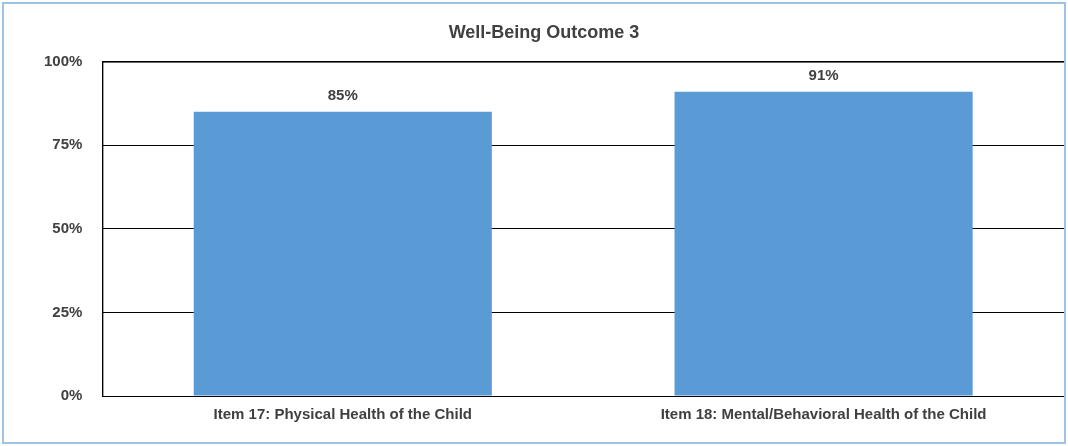 The width and height of the screenshot is (1068, 446). I want to click on y-tick-label: 25%, so click(67, 311).